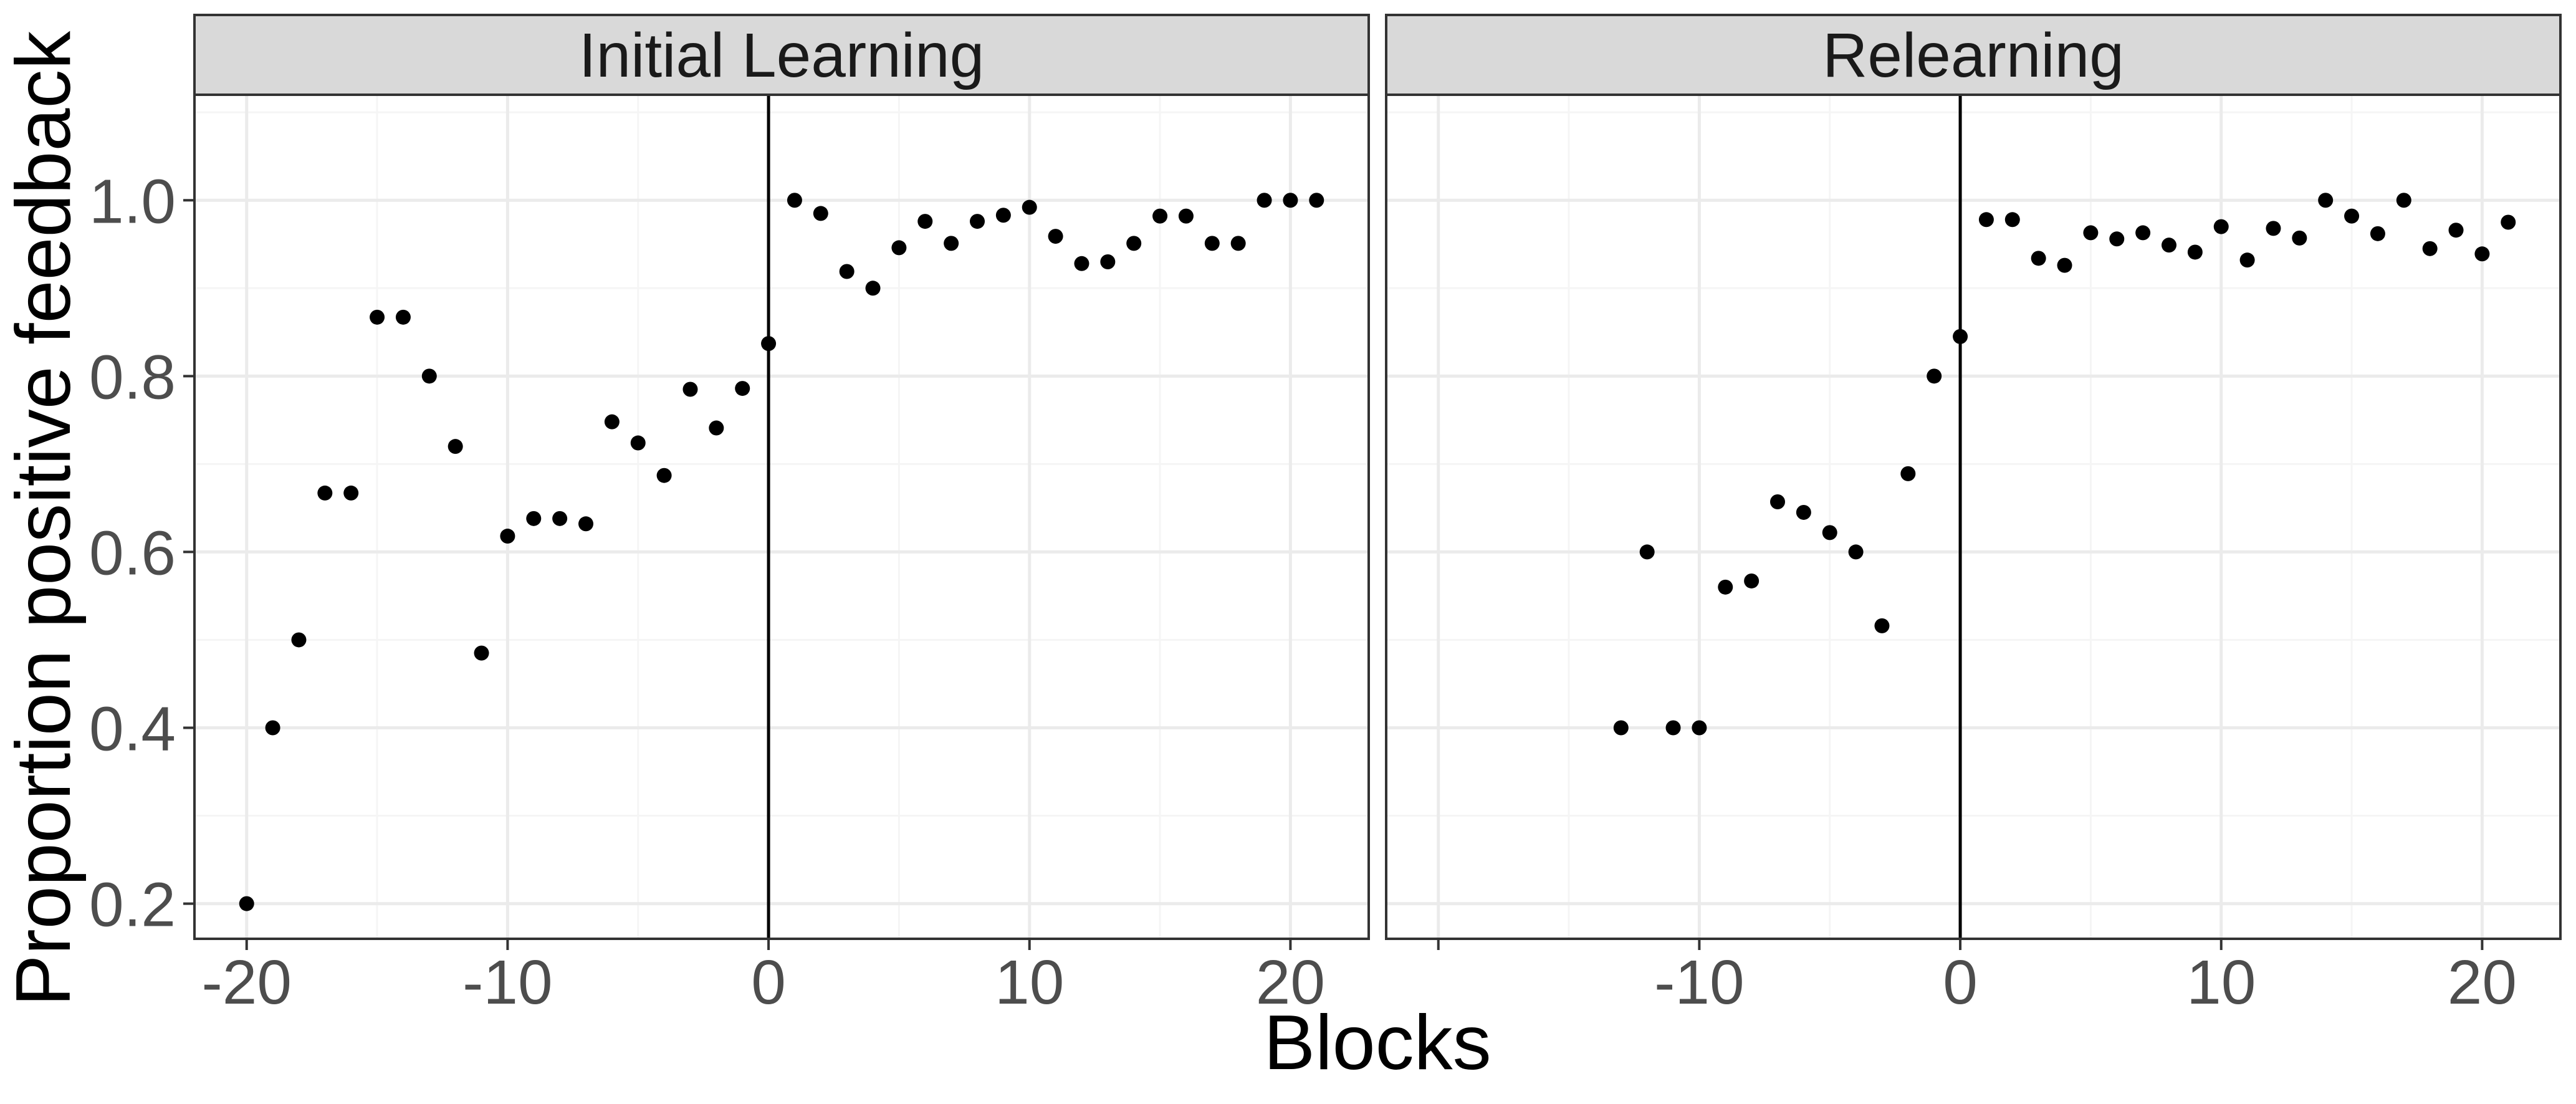  What do you see at coordinates (44, 519) in the screenshot?
I see `y-axis-title: Proportion positive feedback` at bounding box center [44, 519].